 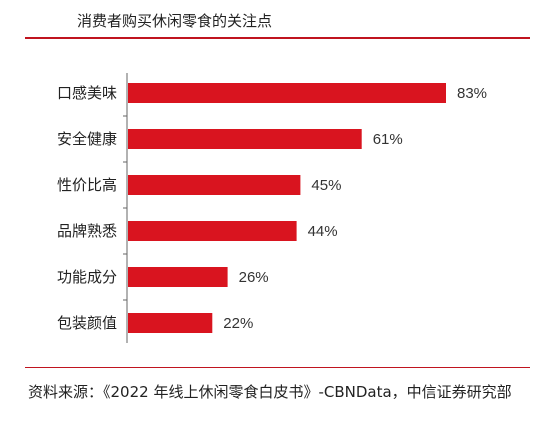 What do you see at coordinates (87, 277) in the screenshot?
I see `category-label: 功能成分` at bounding box center [87, 277].